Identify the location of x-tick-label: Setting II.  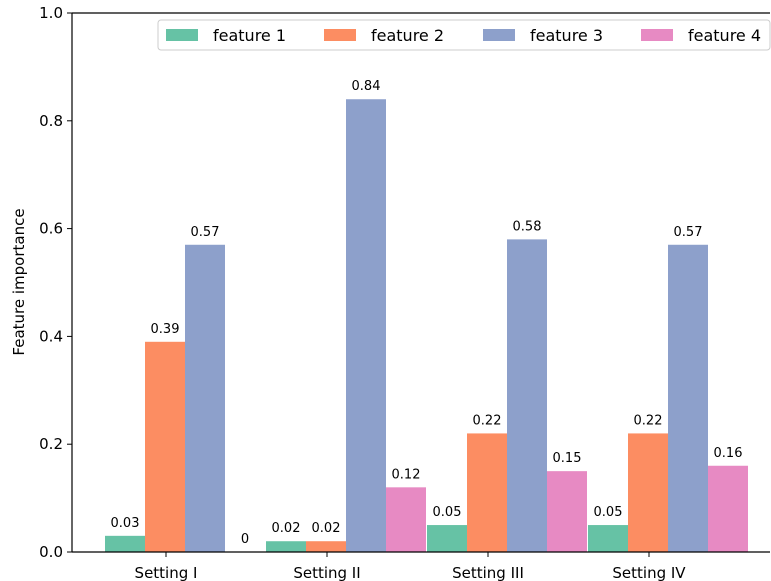
(326, 572).